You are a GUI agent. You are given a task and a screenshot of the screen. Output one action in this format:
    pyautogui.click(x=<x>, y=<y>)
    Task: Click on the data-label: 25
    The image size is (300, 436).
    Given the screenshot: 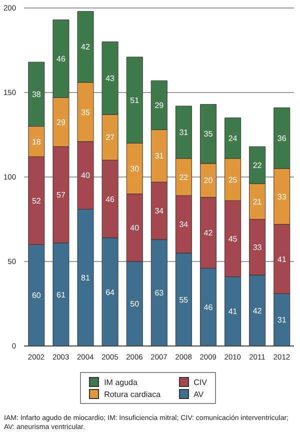 What is the action you would take?
    pyautogui.click(x=233, y=179)
    